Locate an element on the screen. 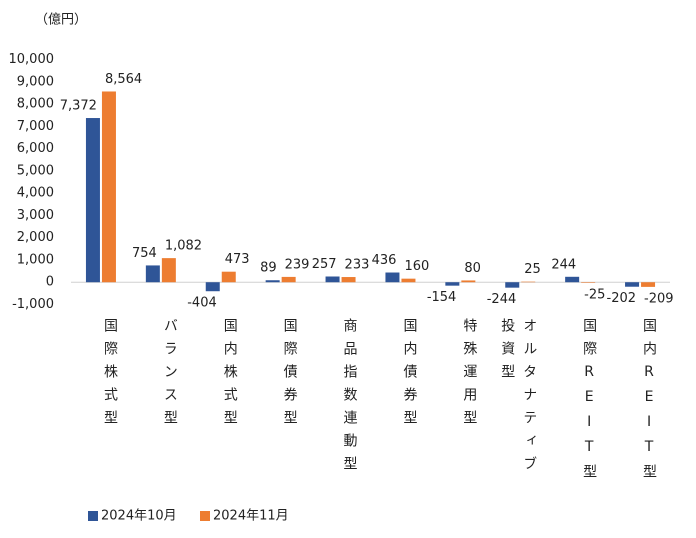  y-tick-label: 7,000 is located at coordinates (35, 126).